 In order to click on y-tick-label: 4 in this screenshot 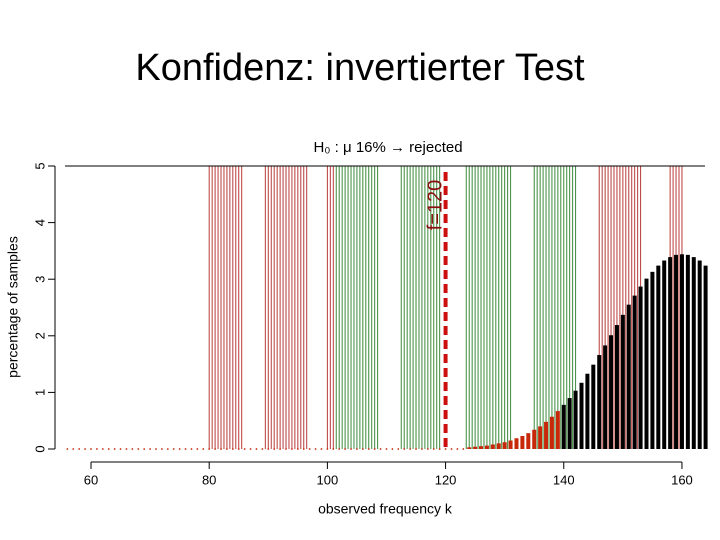, I will do `click(39, 222)`.